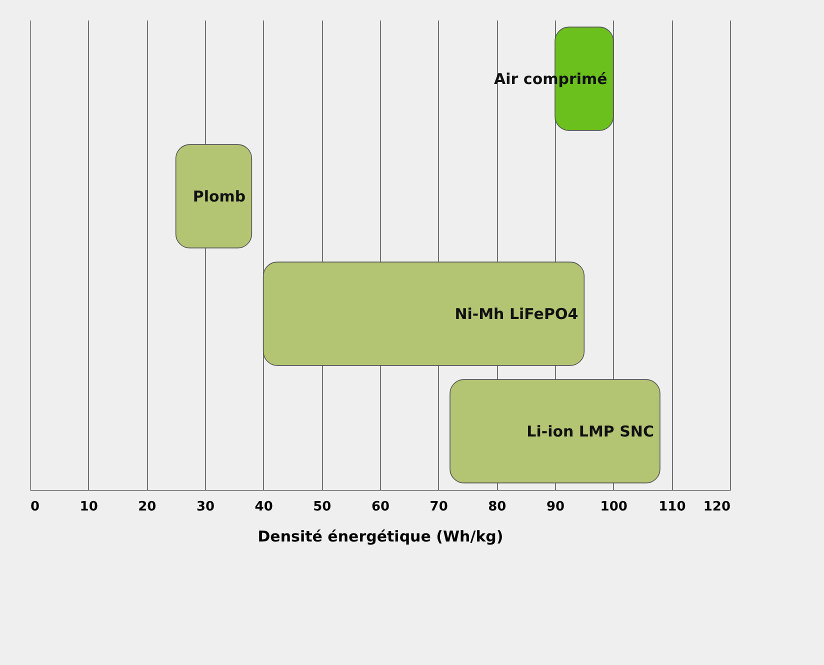 The image size is (824, 665). I want to click on x-tick-label: 50, so click(322, 507).